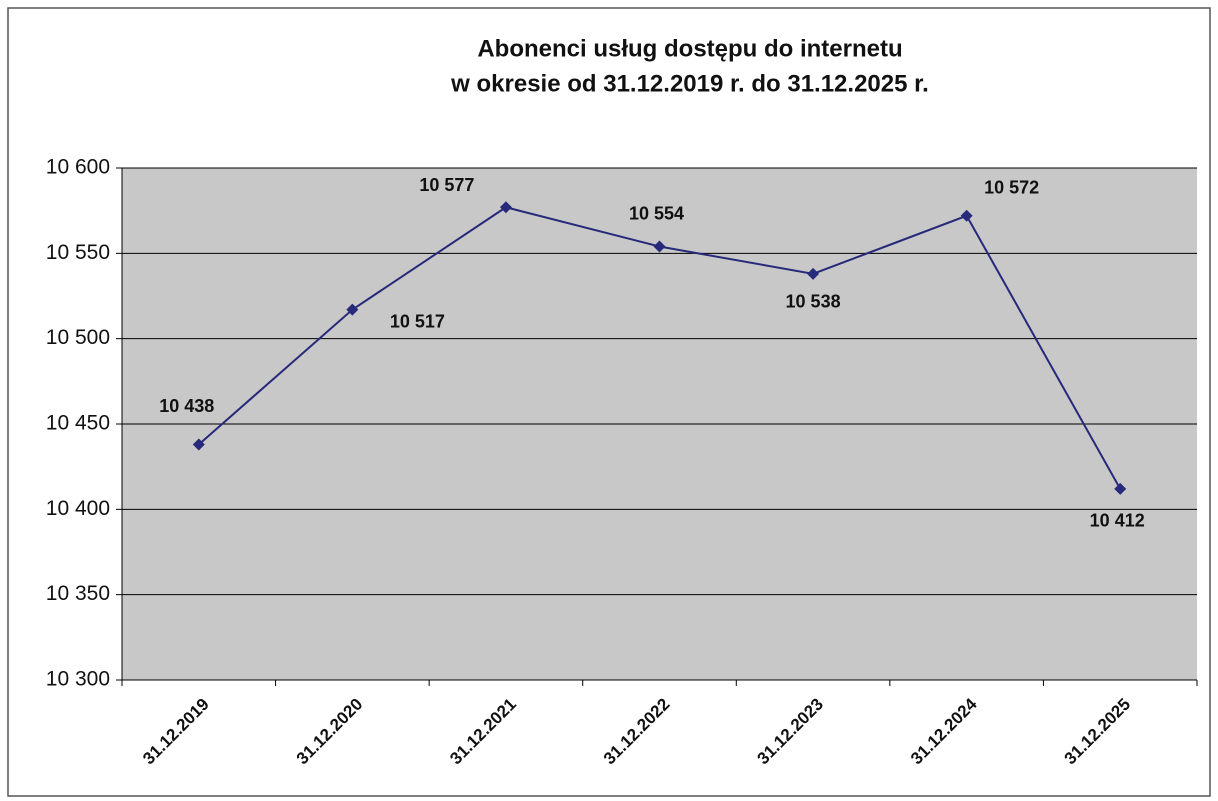 This screenshot has width=1218, height=801. Describe the element at coordinates (78, 337) in the screenshot. I see `y-tick-label: 10 500` at that location.